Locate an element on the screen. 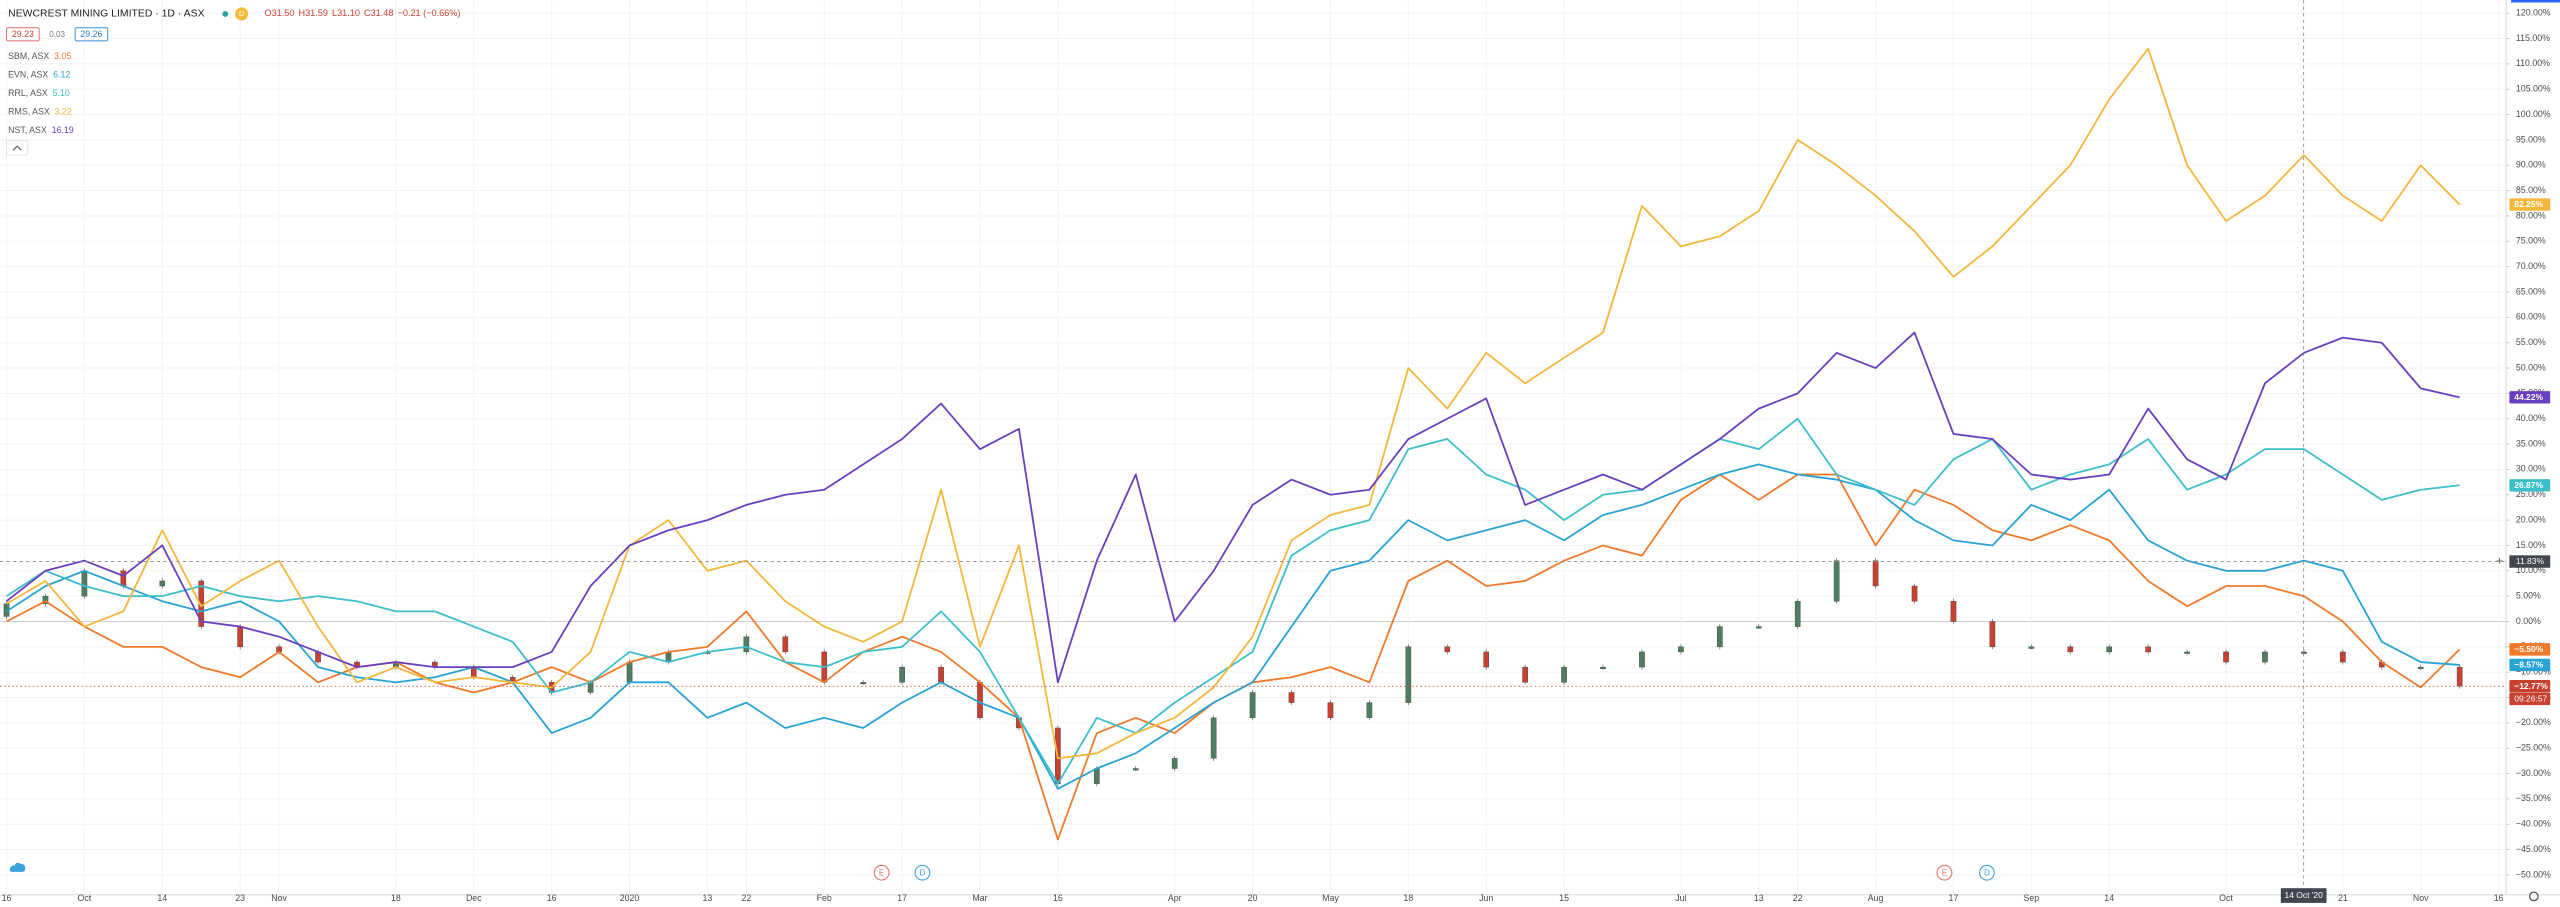 The image size is (2560, 907). legend-entry: SBM, ASX 3.05 is located at coordinates (39, 57).